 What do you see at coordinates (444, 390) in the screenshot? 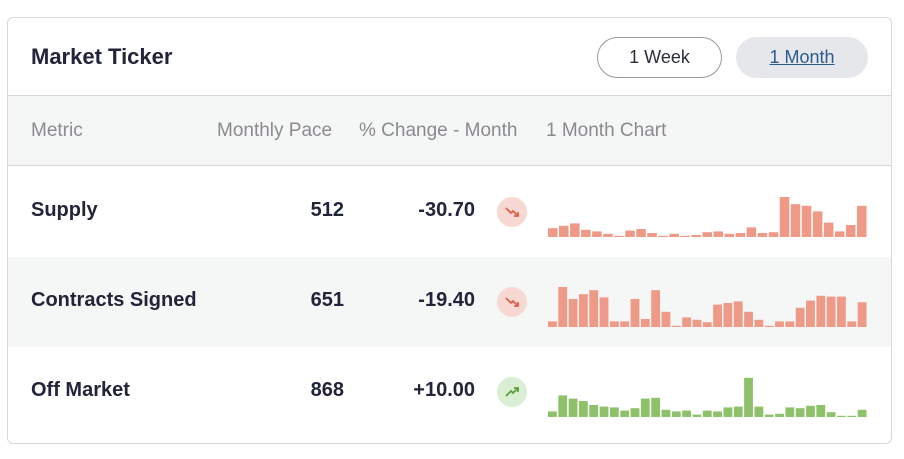
I see `change-value: +10.00` at bounding box center [444, 390].